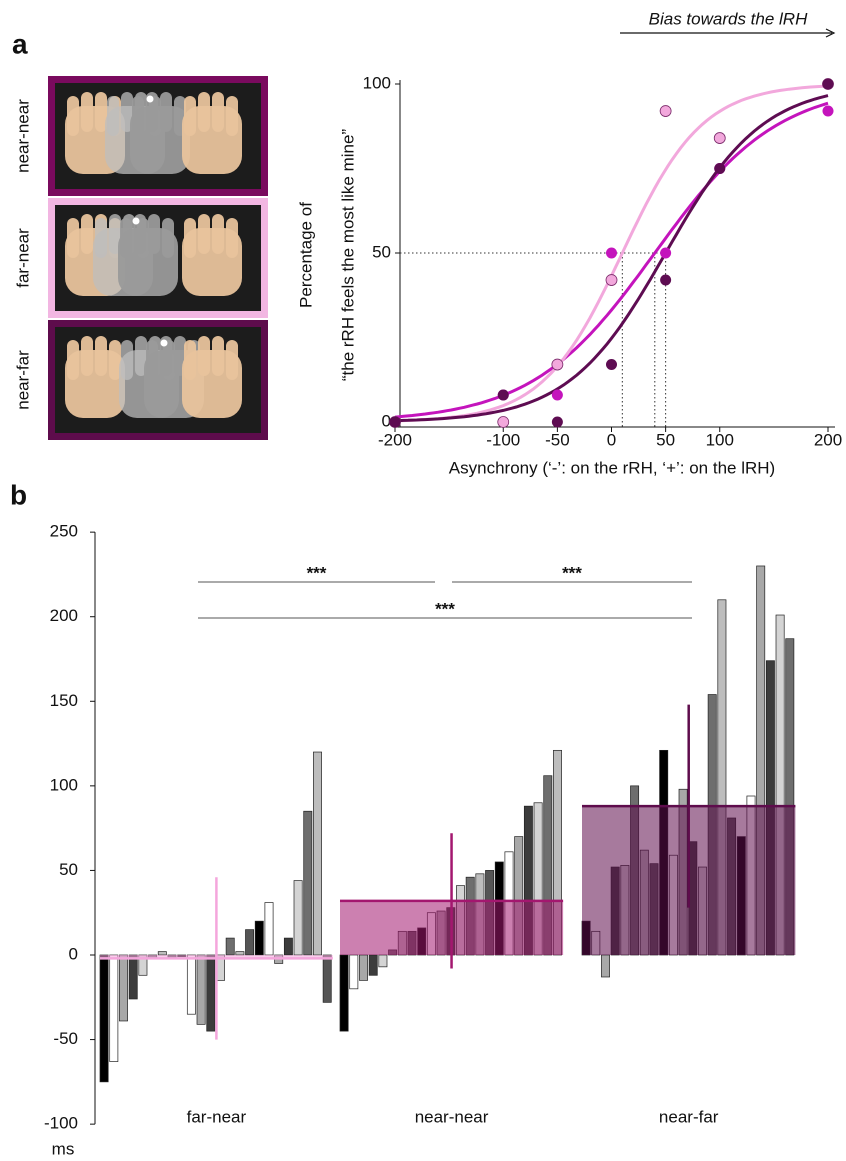  What do you see at coordinates (64, 531) in the screenshot?
I see `y-tick-label: 250` at bounding box center [64, 531].